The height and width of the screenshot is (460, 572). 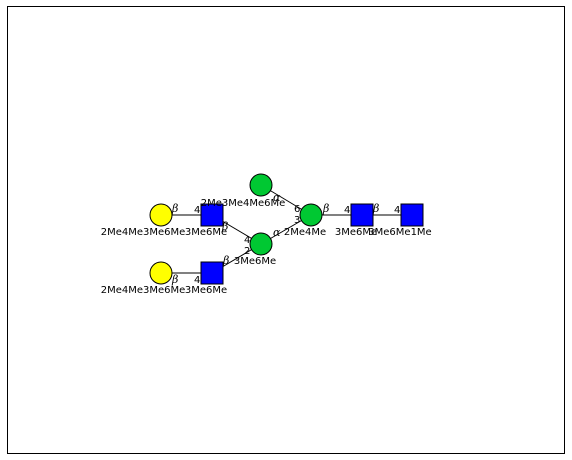 I want to click on anomer-glcnac-top: β, so click(x=224, y=226).